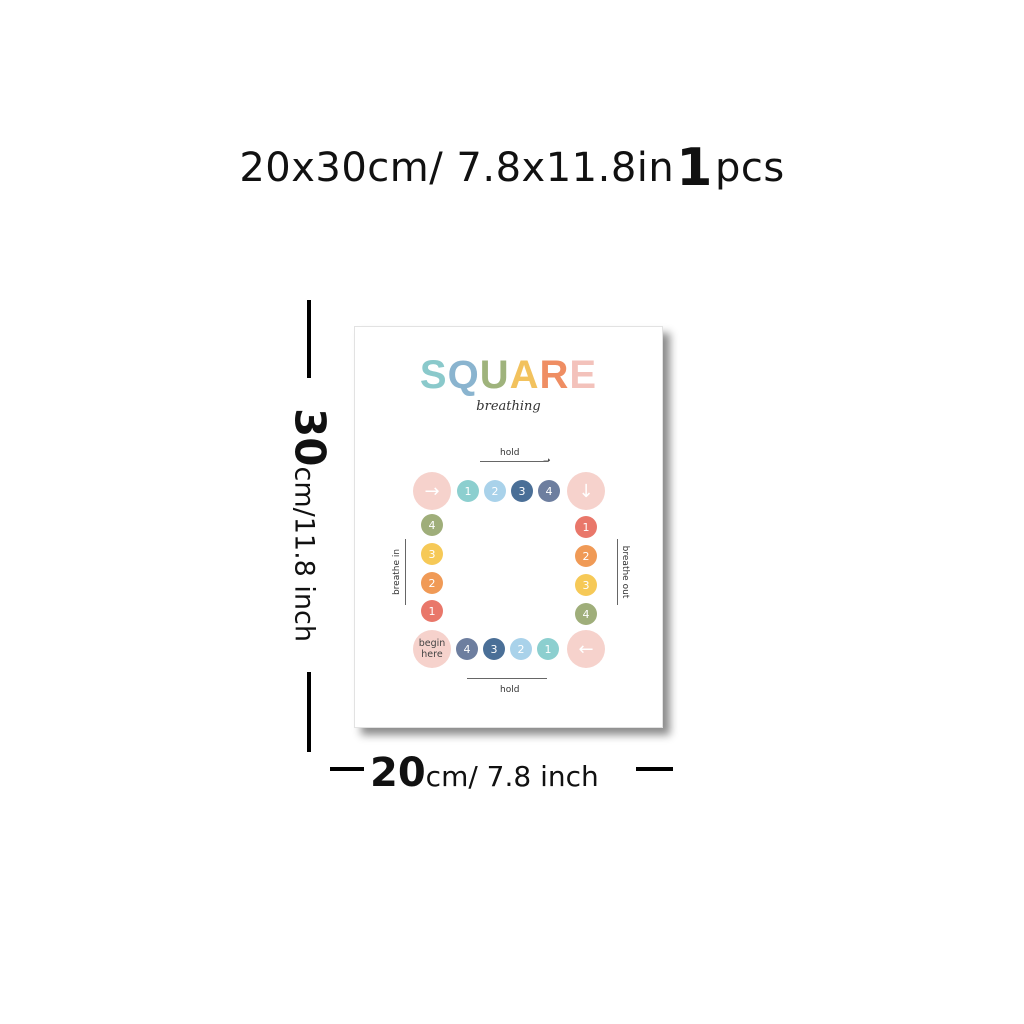  Describe the element at coordinates (310, 437) in the screenshot. I see `height-value: 30` at that location.